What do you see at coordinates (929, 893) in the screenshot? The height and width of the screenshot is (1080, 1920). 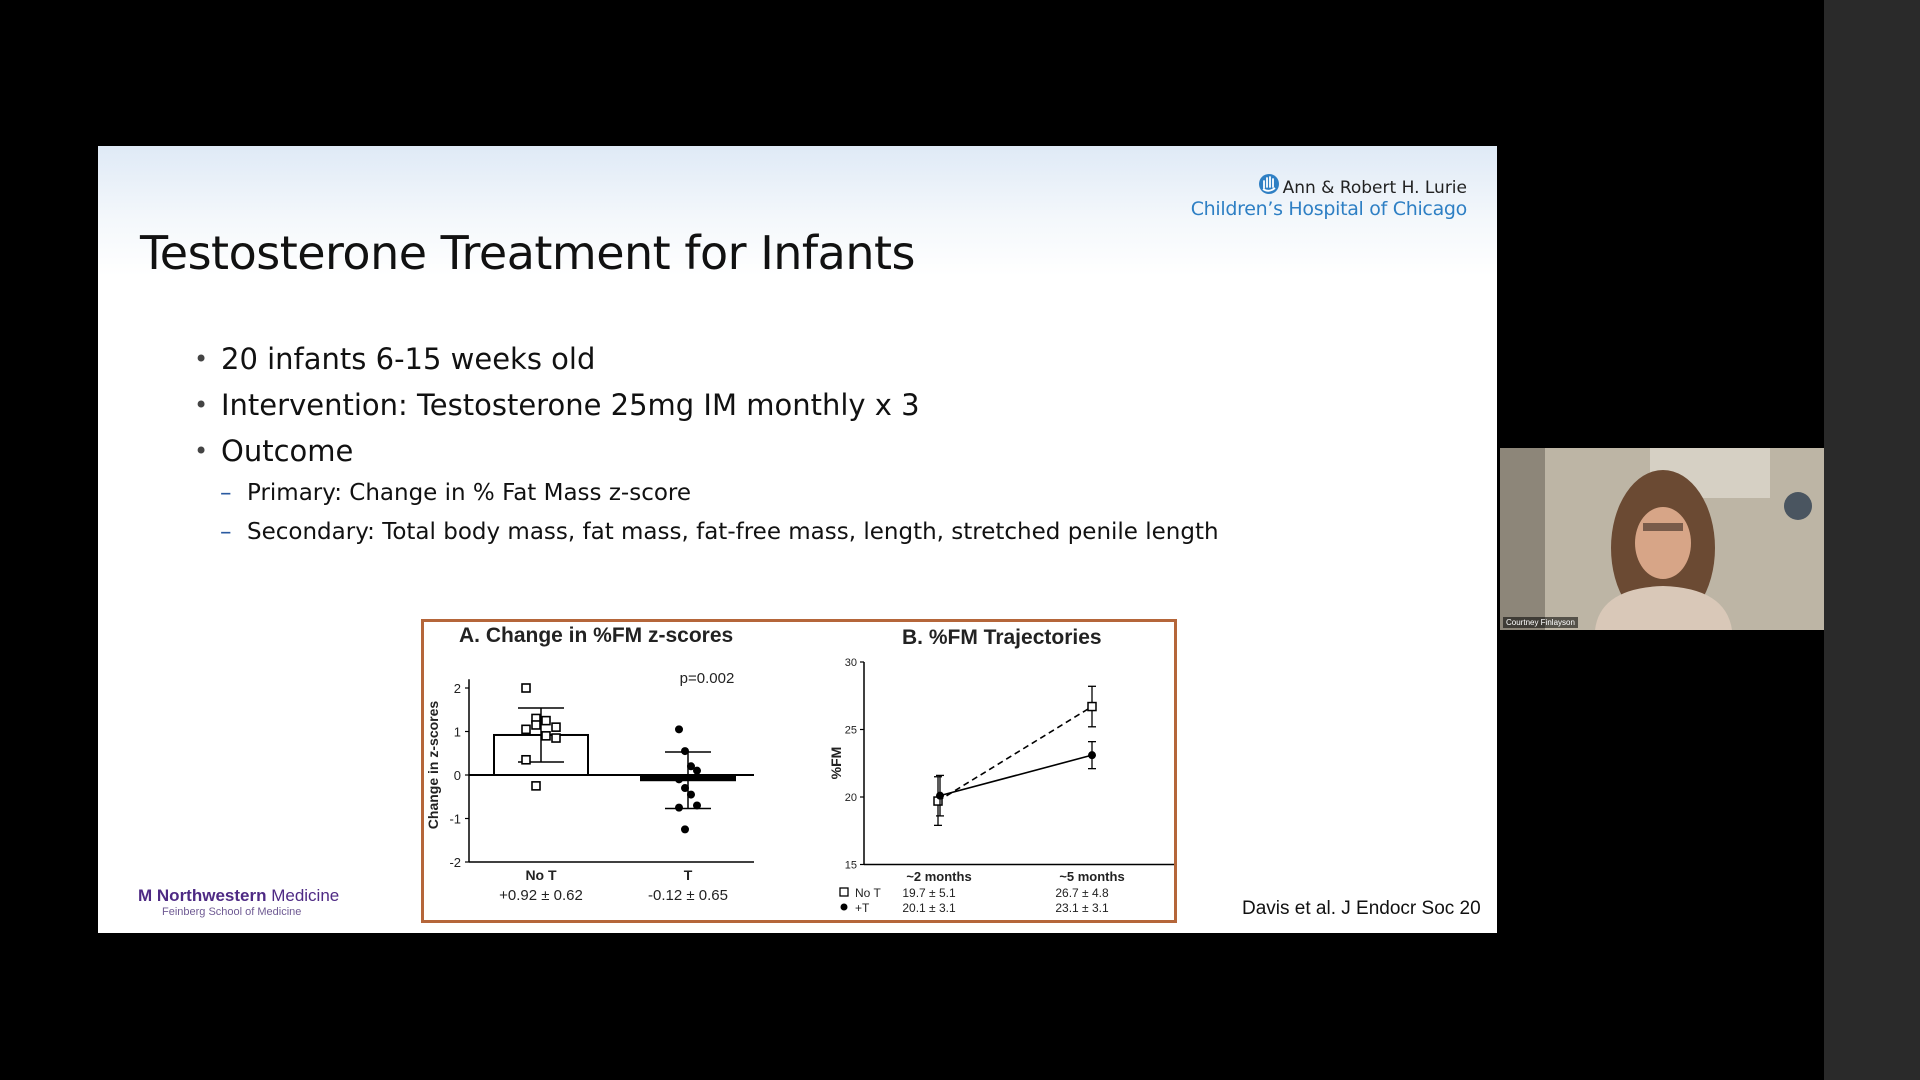 I see `chart-b-value-label: 19.7 ± 5.1` at bounding box center [929, 893].